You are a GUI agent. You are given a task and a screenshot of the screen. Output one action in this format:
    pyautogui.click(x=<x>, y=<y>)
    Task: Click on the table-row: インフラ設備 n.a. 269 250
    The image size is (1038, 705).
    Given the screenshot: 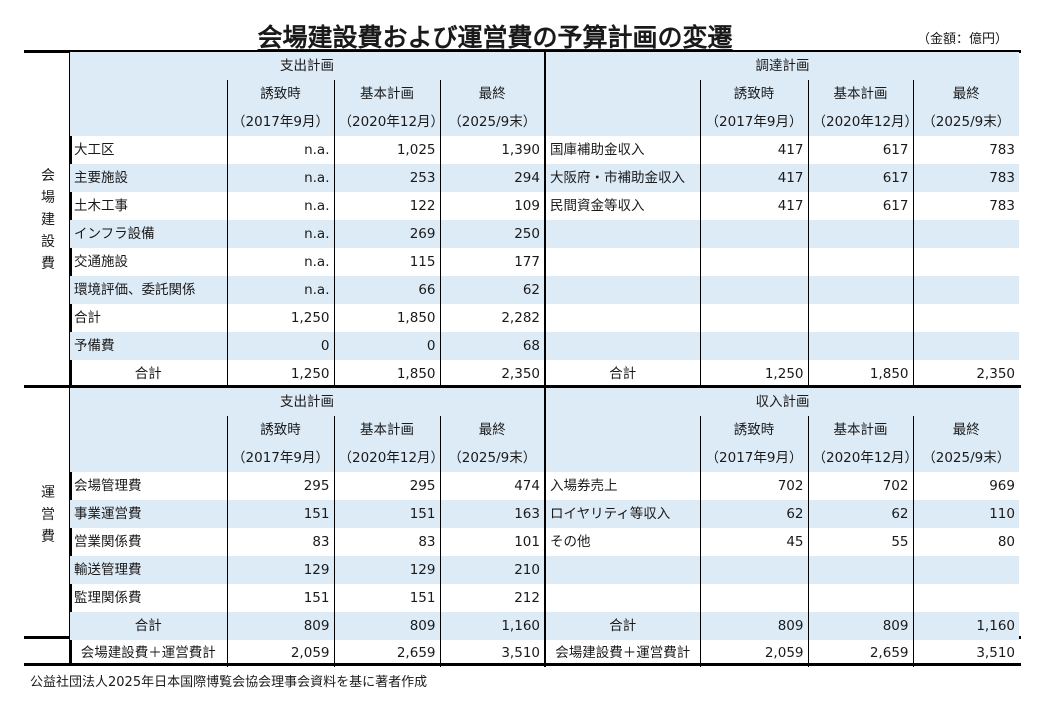 What is the action you would take?
    pyautogui.click(x=544, y=234)
    